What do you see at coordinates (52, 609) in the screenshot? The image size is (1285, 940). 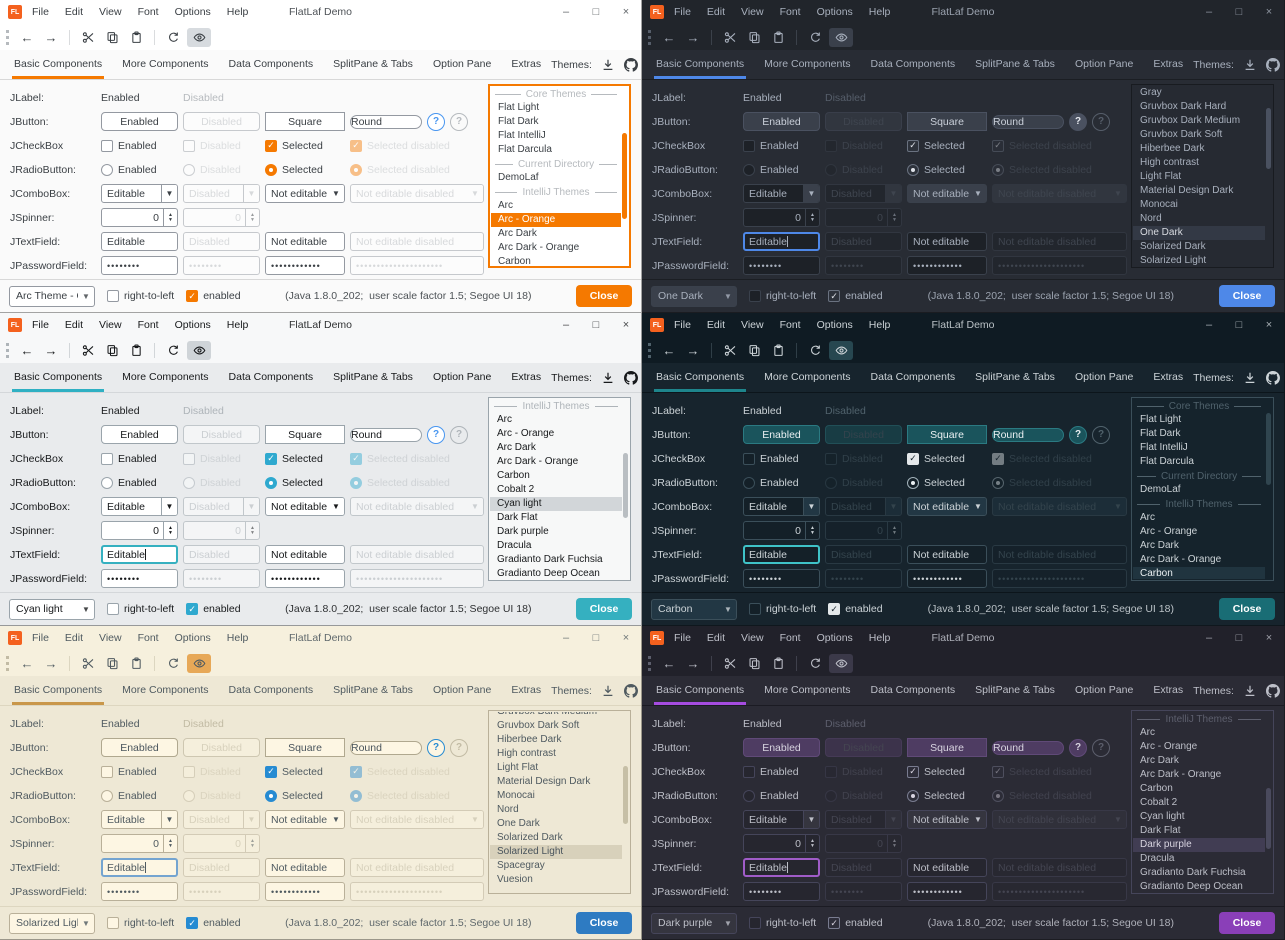 I see `theme-switcher-combo: Cyan light ▼` at bounding box center [52, 609].